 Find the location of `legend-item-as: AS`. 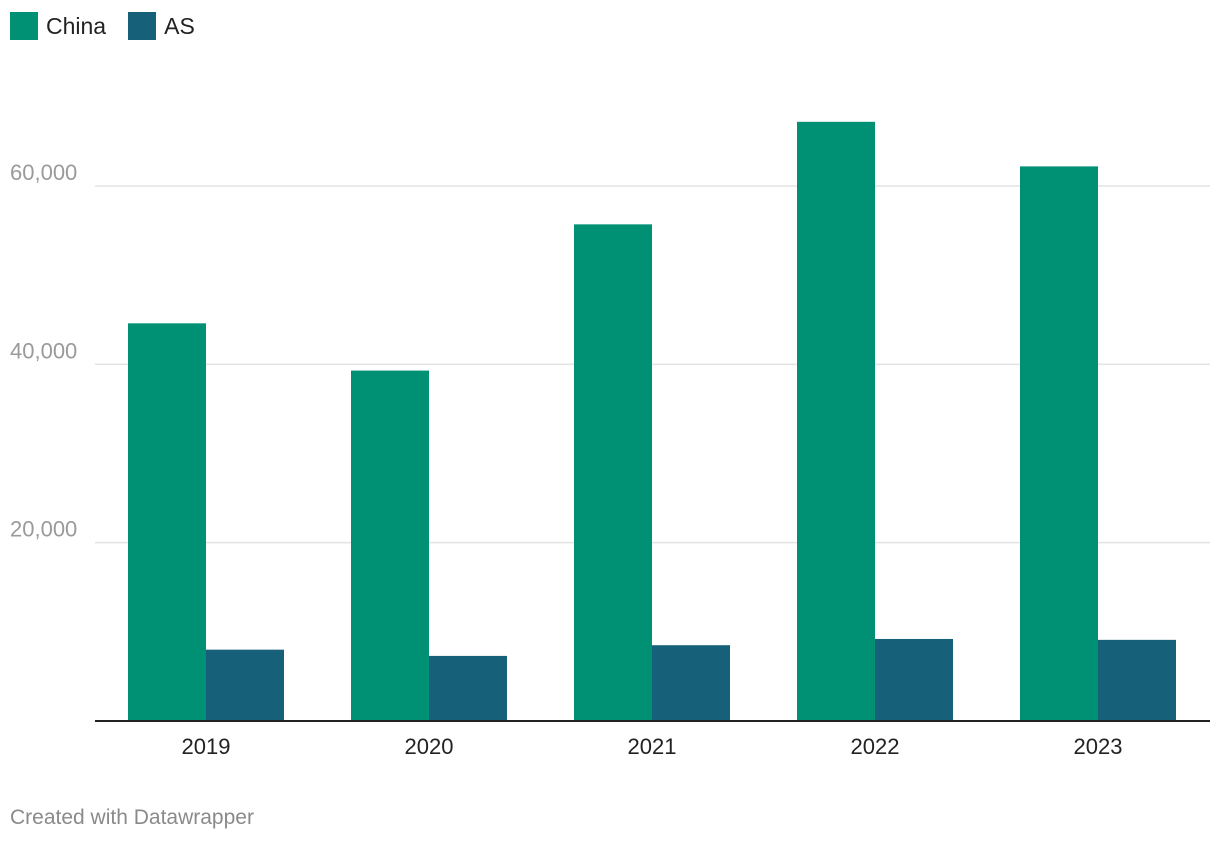

legend-item-as: AS is located at coordinates (161, 26).